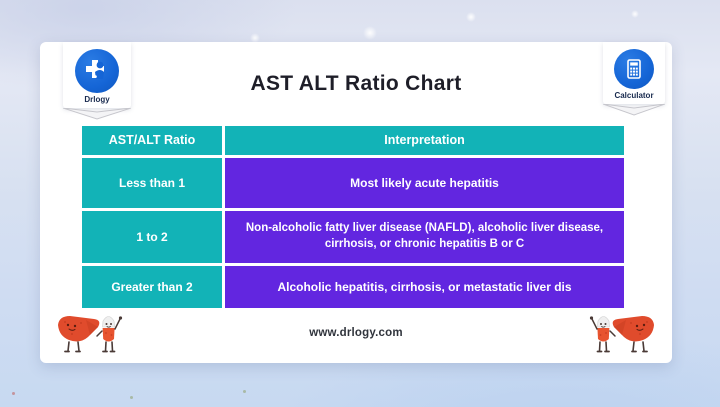 Image resolution: width=720 pixels, height=407 pixels. What do you see at coordinates (424, 183) in the screenshot?
I see `table-cell-interpretation: Most likely acute hepatitis` at bounding box center [424, 183].